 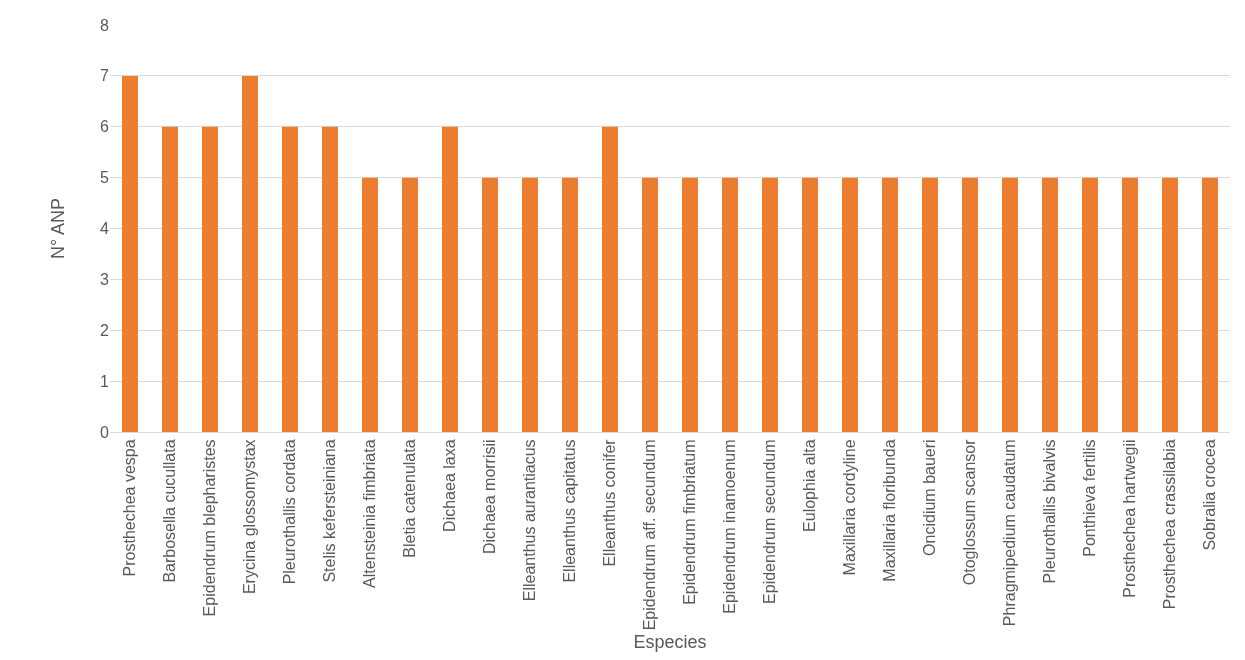 What do you see at coordinates (1170, 524) in the screenshot?
I see `x-tick-label: Prosthechea crassilabia` at bounding box center [1170, 524].